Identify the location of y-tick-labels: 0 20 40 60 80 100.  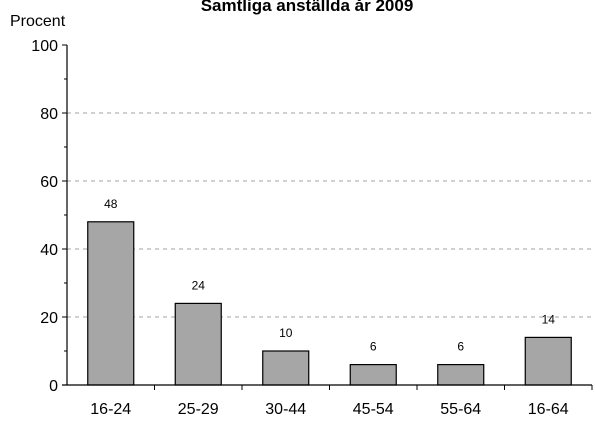
(44, 216).